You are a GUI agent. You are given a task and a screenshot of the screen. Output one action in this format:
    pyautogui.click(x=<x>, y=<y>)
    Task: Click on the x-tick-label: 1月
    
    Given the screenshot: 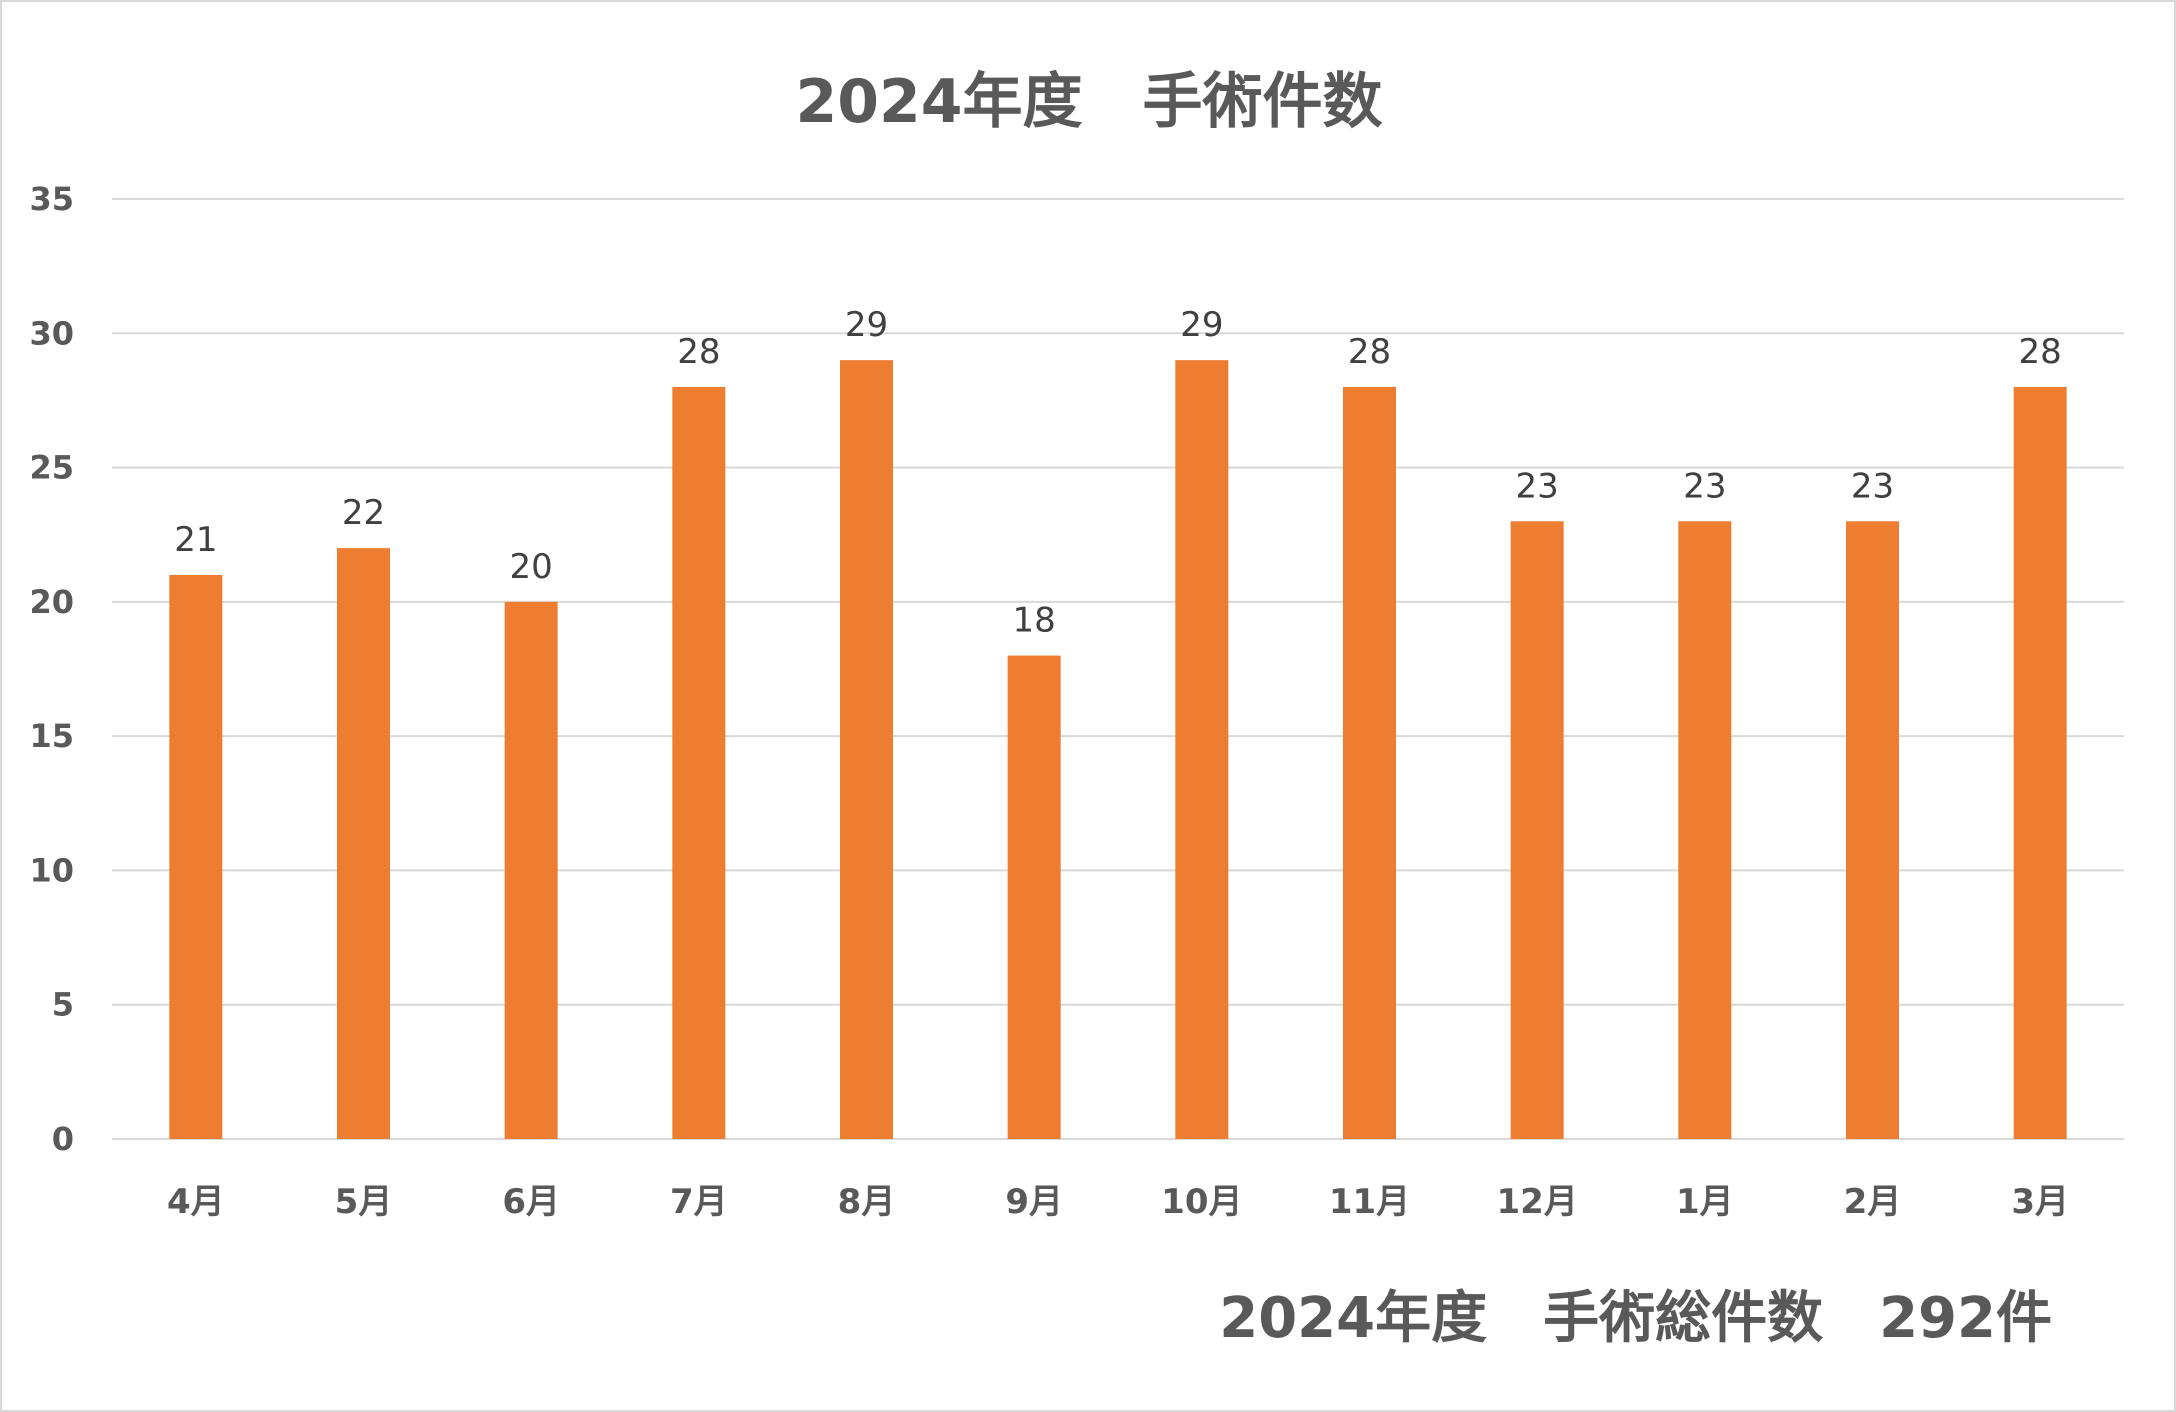 What is the action you would take?
    pyautogui.click(x=1705, y=1202)
    